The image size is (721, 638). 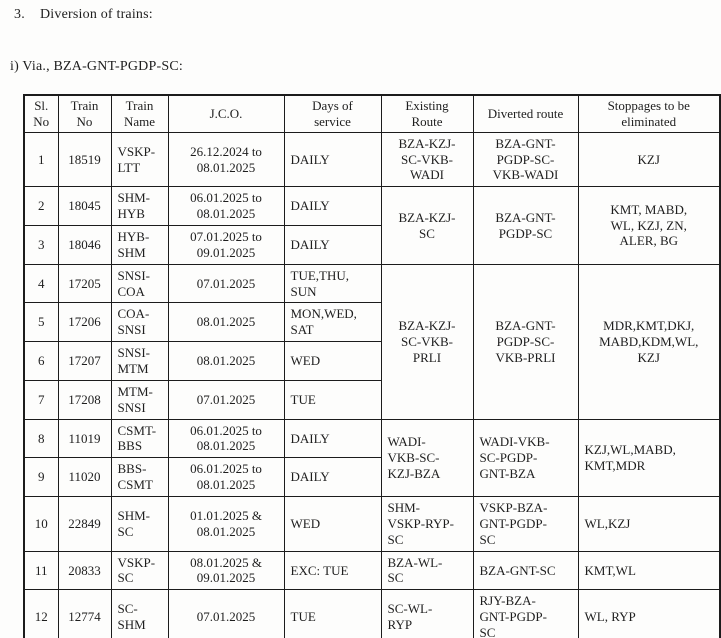 I want to click on existing-route-cell: BZA-KZJ- SC, so click(x=427, y=225).